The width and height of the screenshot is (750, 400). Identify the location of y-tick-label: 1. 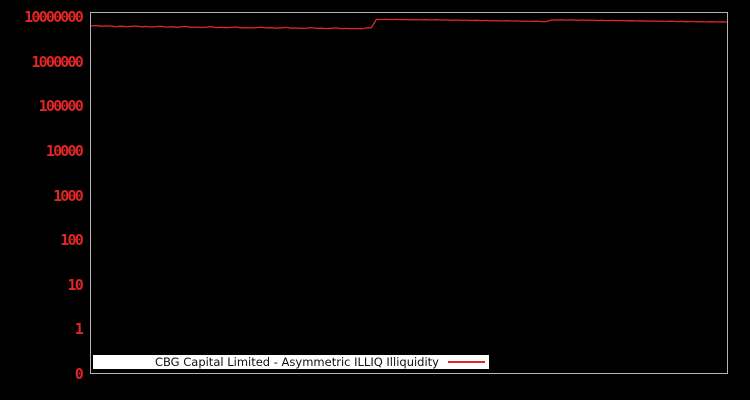
(79, 329).